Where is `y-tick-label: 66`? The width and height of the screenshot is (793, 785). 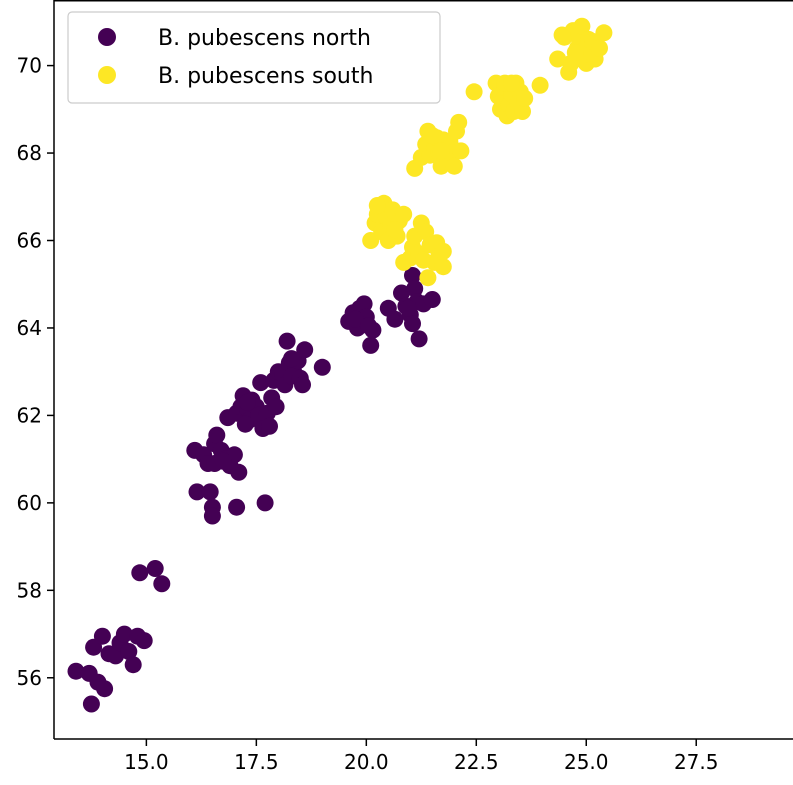 y-tick-label: 66 is located at coordinates (29, 241).